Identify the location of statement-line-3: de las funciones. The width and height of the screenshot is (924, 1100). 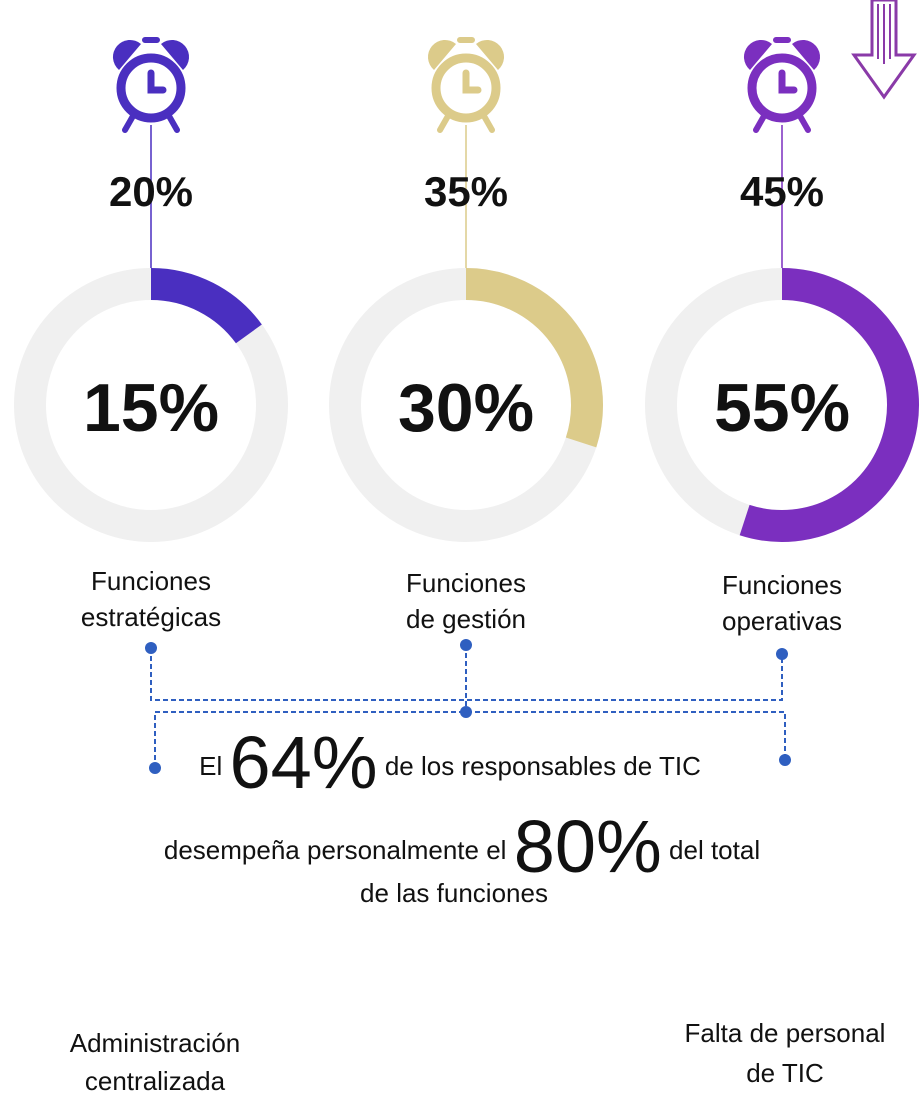
(454, 893).